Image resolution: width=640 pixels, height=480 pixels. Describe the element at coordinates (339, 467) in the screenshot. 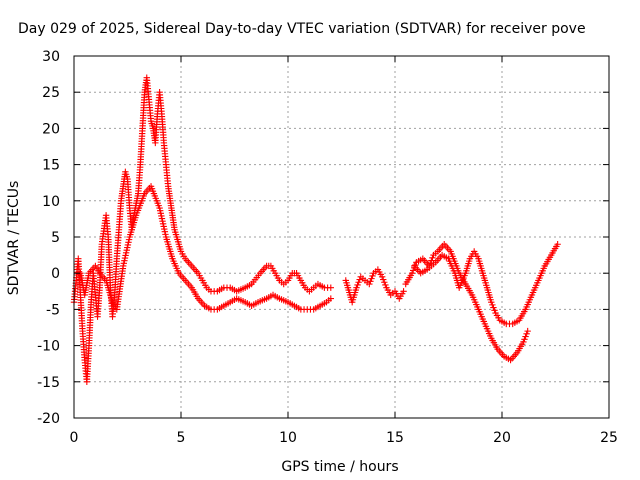

I see `x-axis-label: GPS time / hours` at that location.